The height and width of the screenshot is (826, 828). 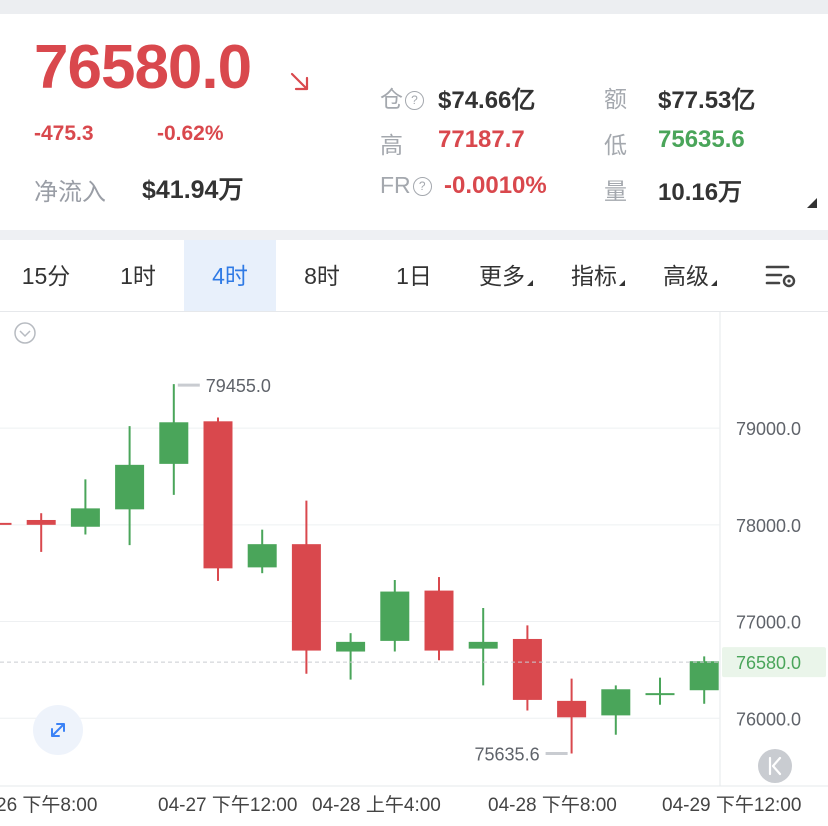 I want to click on volume-value: 10.16万, so click(x=700, y=192).